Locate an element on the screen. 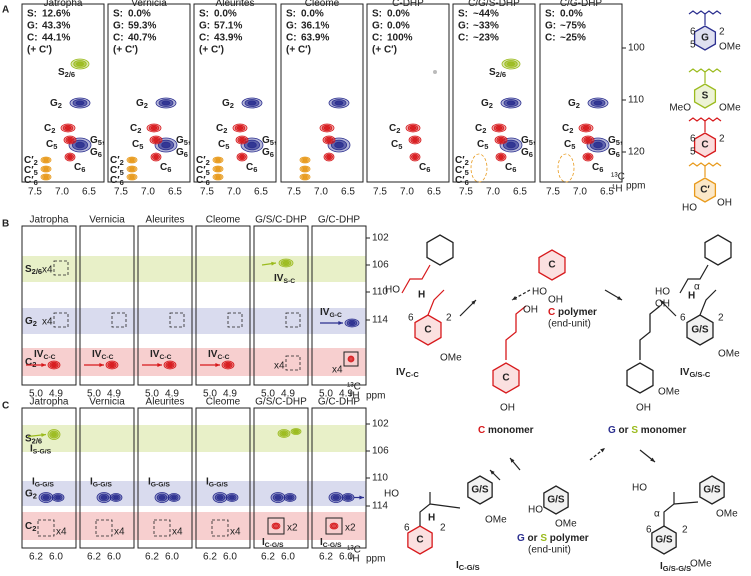  label: C: is located at coordinates (291, 38).